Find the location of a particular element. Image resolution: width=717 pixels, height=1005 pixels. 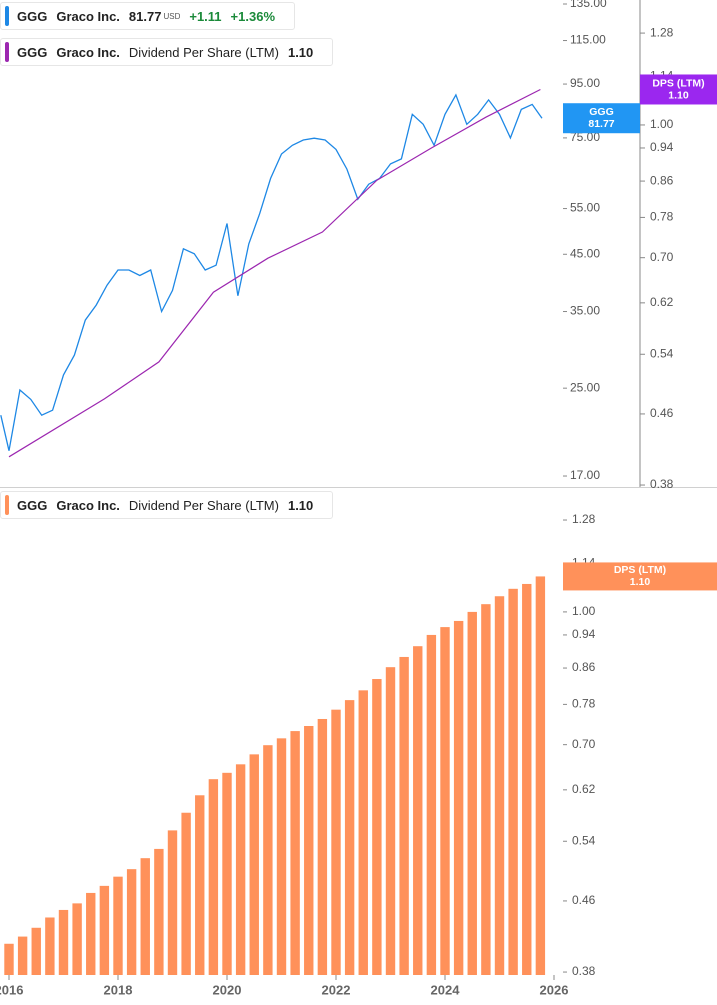

x-tick-label: 2022 is located at coordinates (336, 989).